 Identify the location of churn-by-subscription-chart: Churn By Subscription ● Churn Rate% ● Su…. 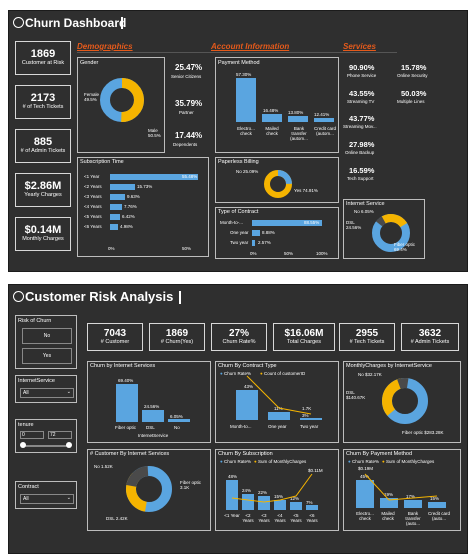
(277, 490).